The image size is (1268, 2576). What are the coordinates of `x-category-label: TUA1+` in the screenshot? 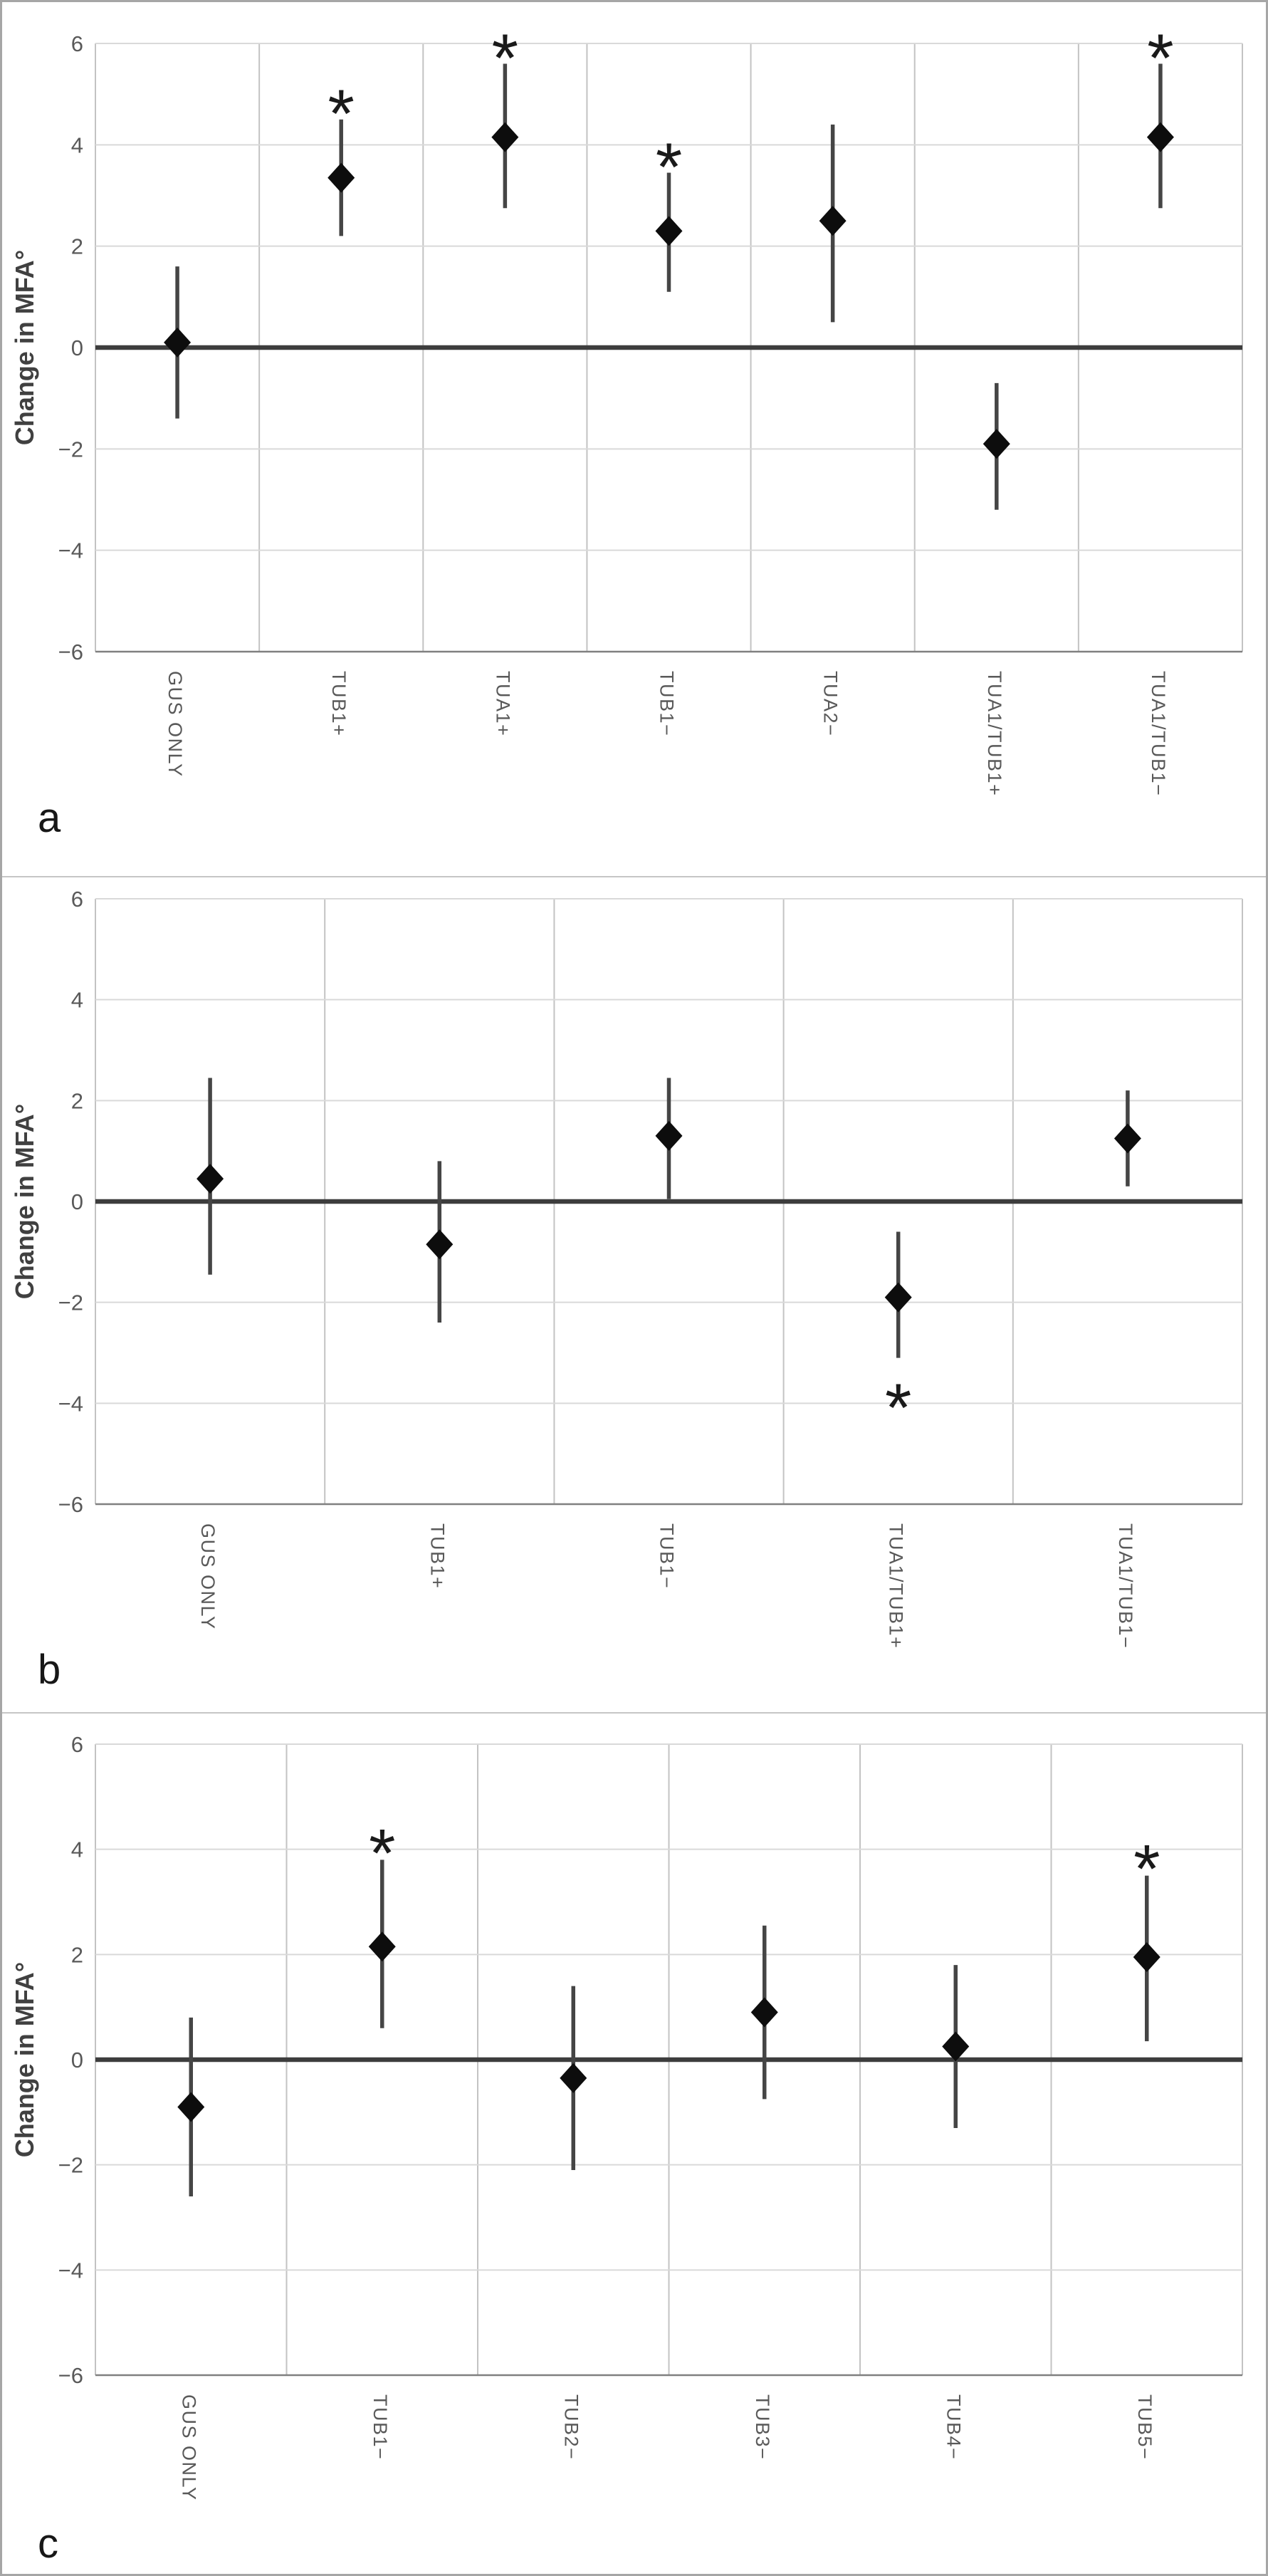 It's located at (502, 703).